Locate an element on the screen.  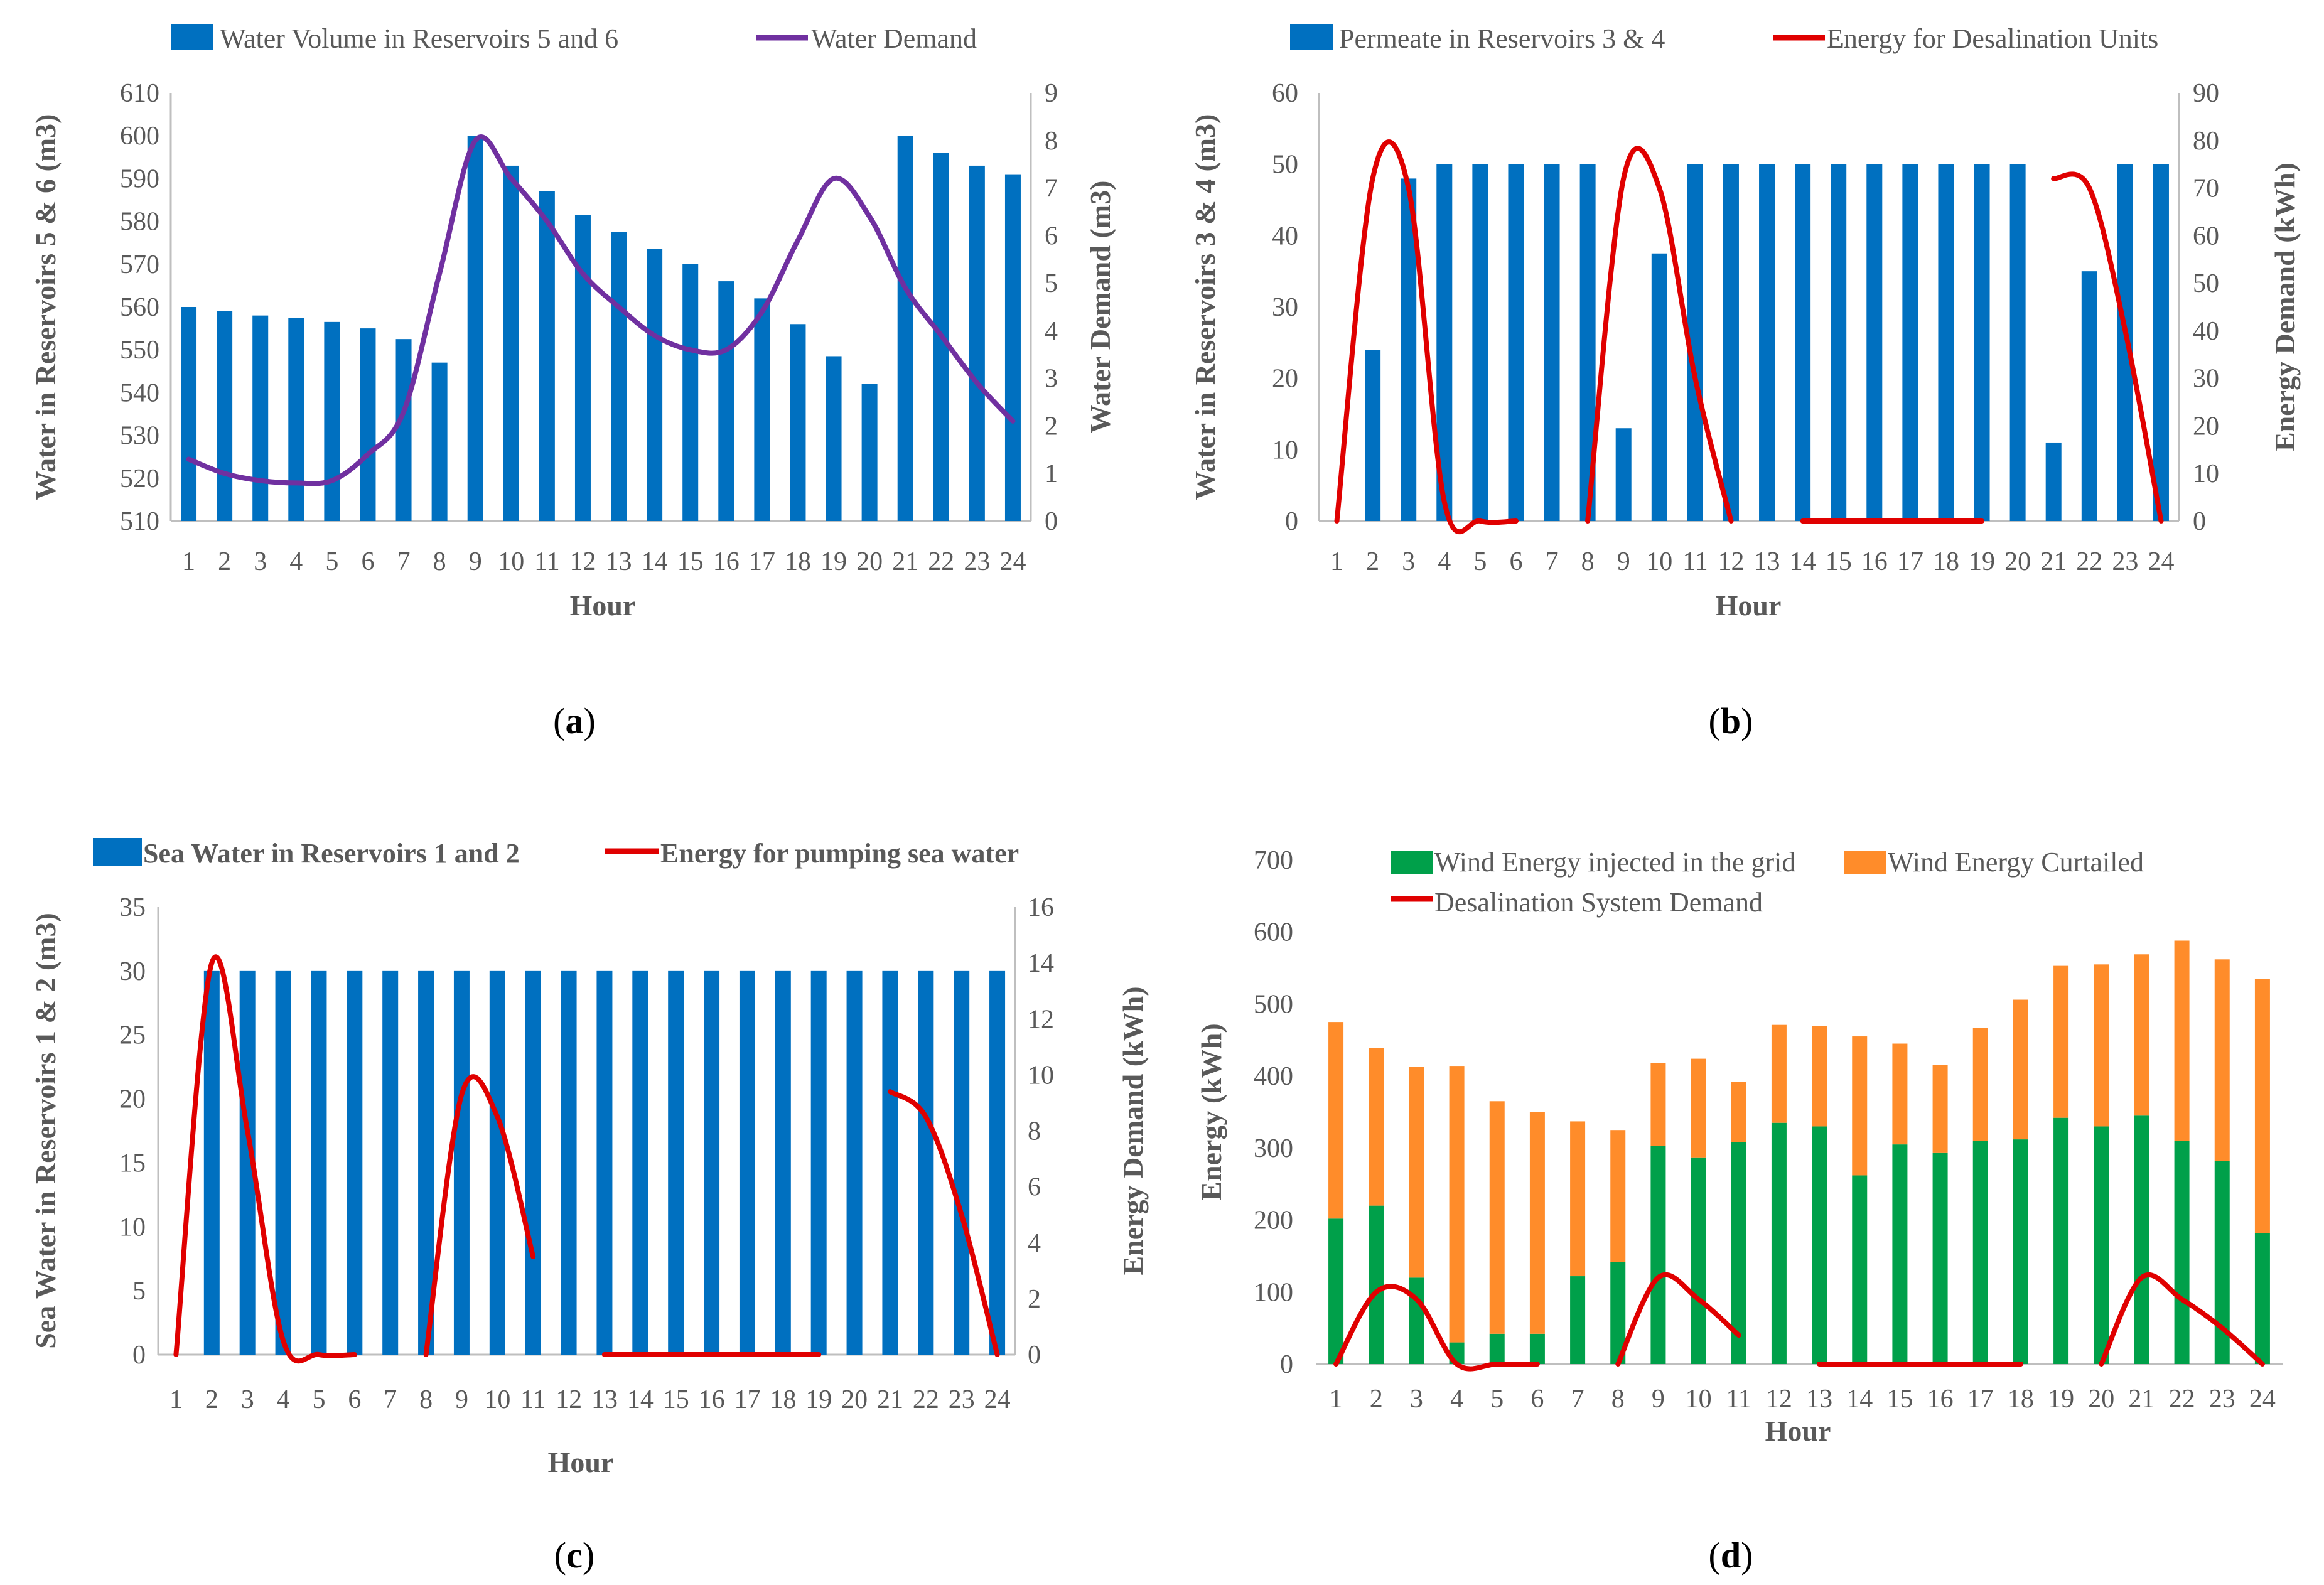
y-tick-label-right: 2 is located at coordinates (1051, 426).